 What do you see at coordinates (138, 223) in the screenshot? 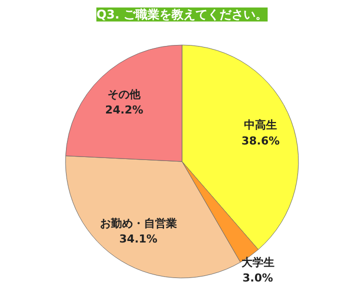
I see `slice-label: お勤め・自営業` at bounding box center [138, 223].